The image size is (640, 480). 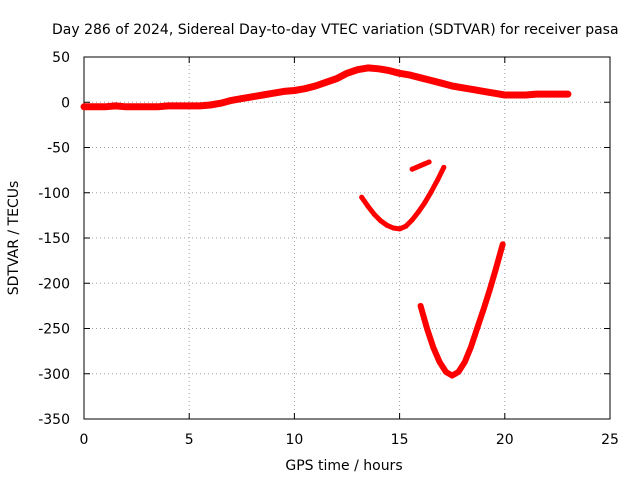 I want to click on y-tick-label: -100, so click(x=54, y=194).